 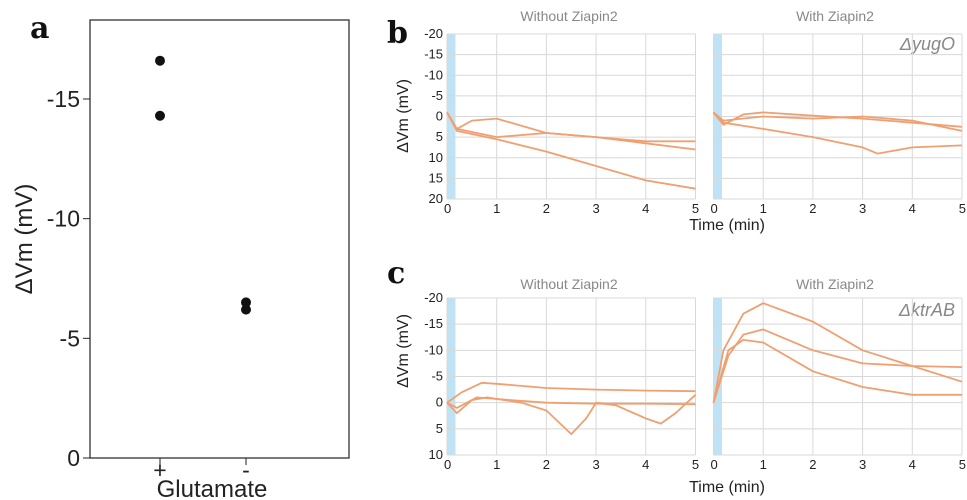 I want to click on panel-b-subtitle-without: Without Ziapin2, so click(x=568, y=16).